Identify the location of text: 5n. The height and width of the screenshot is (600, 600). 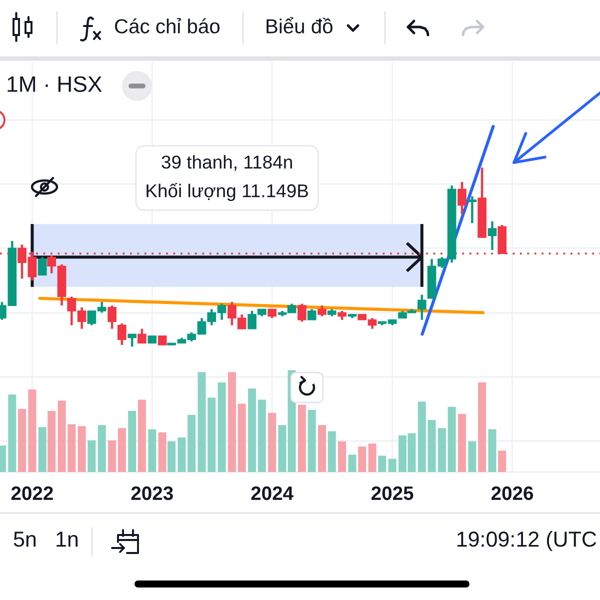
(25, 539).